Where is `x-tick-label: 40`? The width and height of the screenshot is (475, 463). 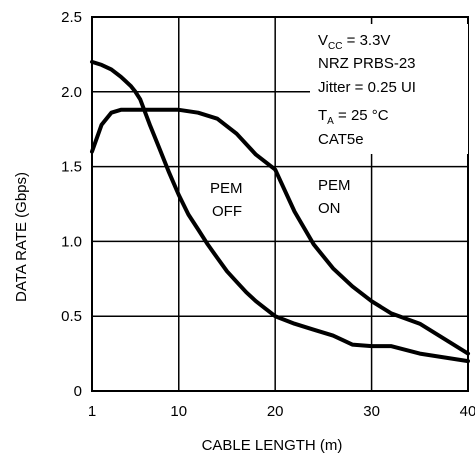
x-tick-label: 40 is located at coordinates (467, 411).